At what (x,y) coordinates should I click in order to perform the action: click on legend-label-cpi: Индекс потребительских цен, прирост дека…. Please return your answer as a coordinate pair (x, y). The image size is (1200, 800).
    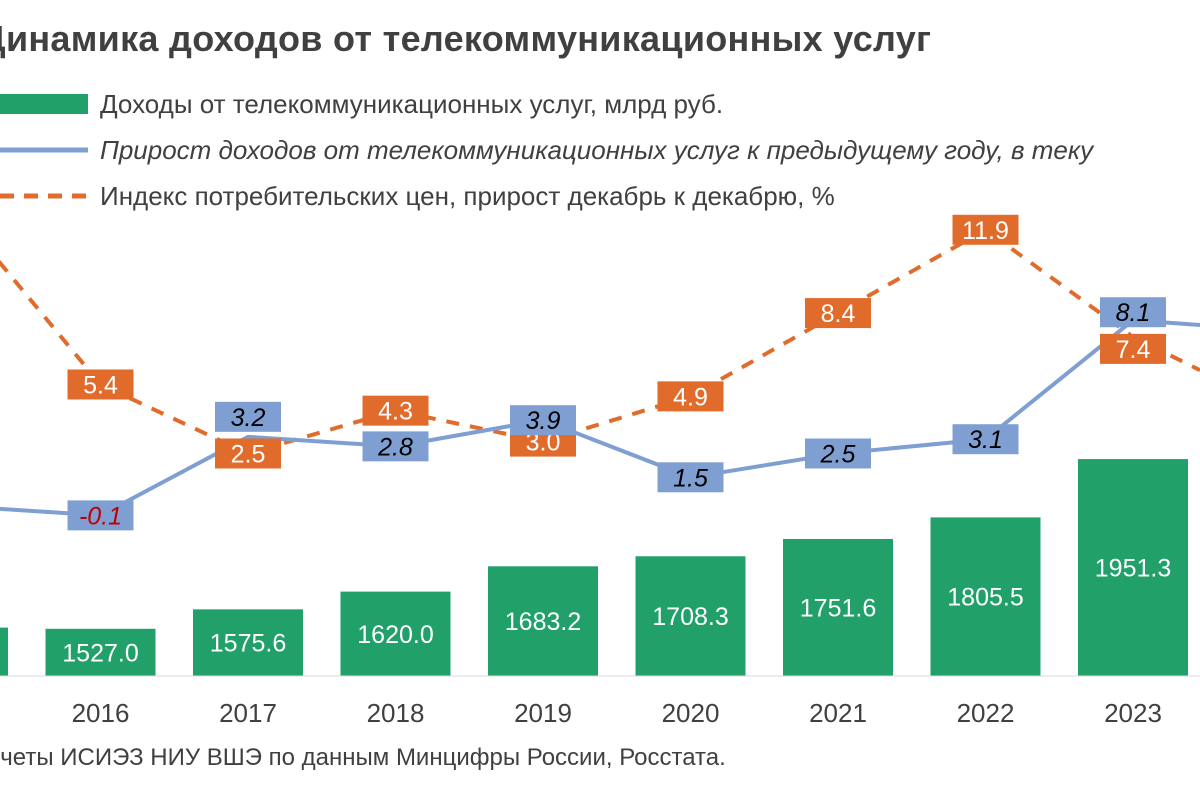
    Looking at the image, I should click on (467, 195).